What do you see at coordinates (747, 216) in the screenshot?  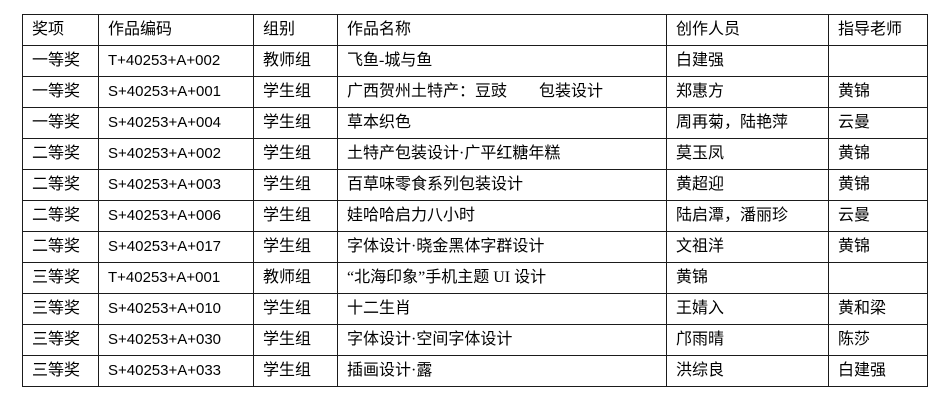 I see `cell-creators: 陆启潭，潘丽珍` at bounding box center [747, 216].